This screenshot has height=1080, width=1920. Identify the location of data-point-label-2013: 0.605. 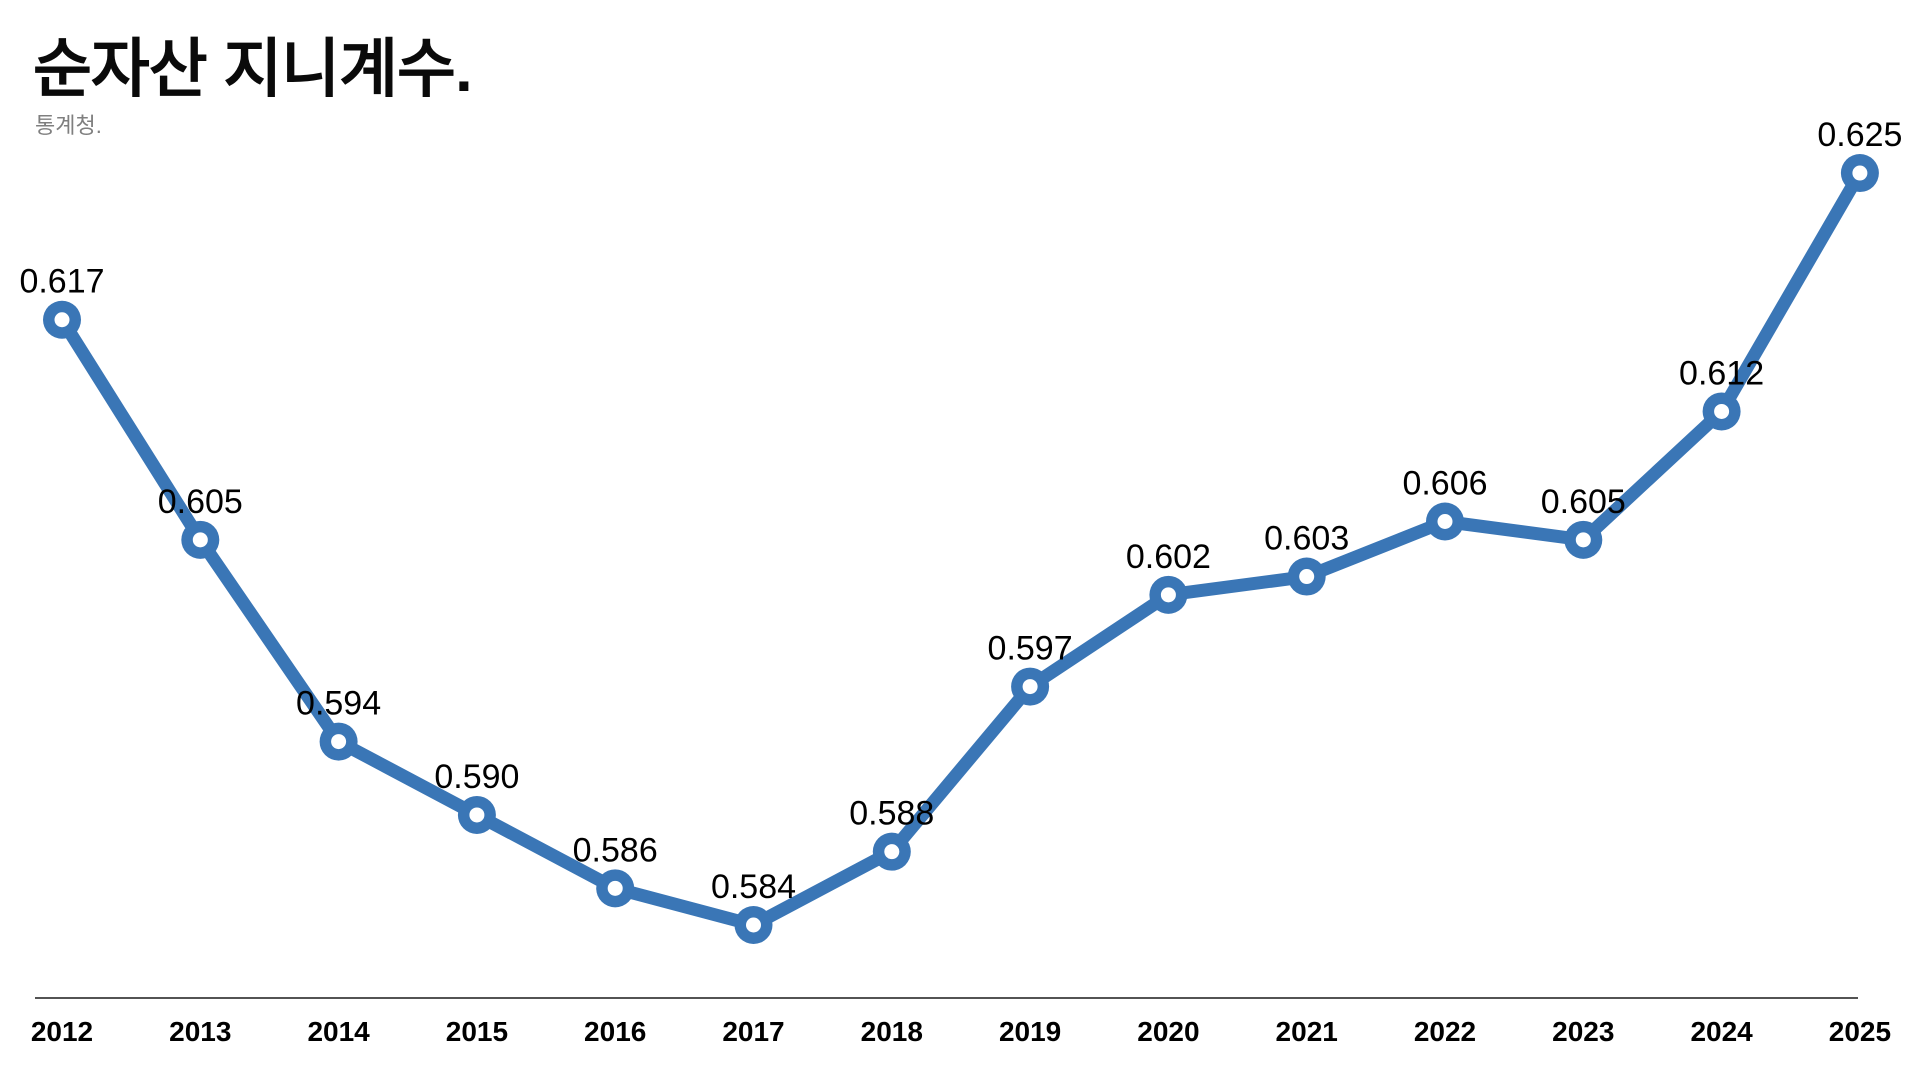
(200, 502).